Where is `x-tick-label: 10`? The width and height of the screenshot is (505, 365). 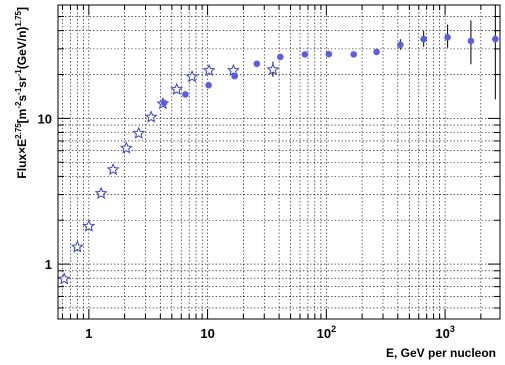 x-tick-label: 10 is located at coordinates (207, 333).